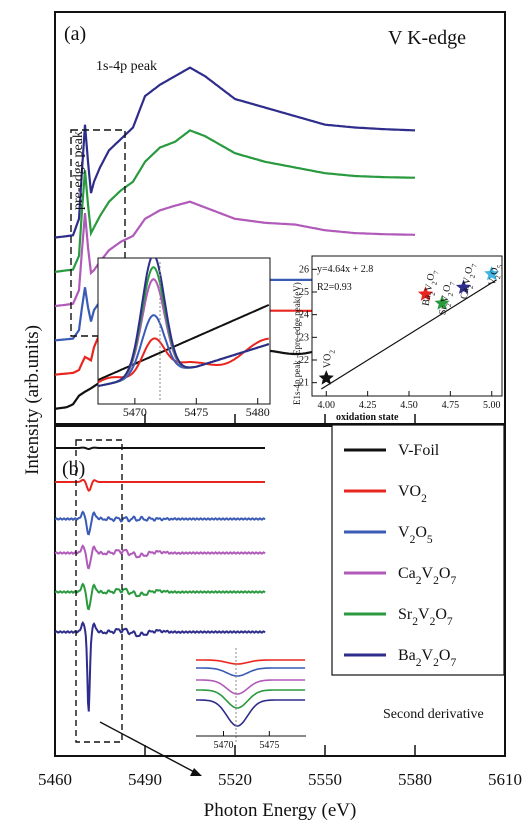 The image size is (530, 824). Describe the element at coordinates (126, 66) in the screenshot. I see `annotation-1s4p-peak: 1s-4p peak` at that location.